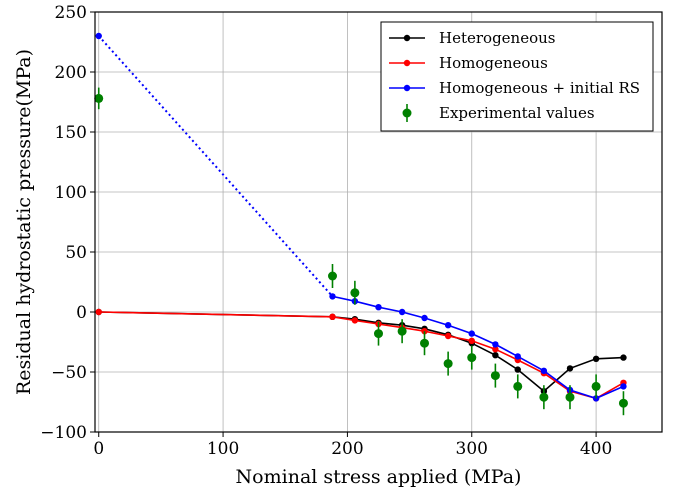 The image size is (673, 491). What do you see at coordinates (63, 433) in the screenshot?
I see `y-tick-label: −100` at bounding box center [63, 433].